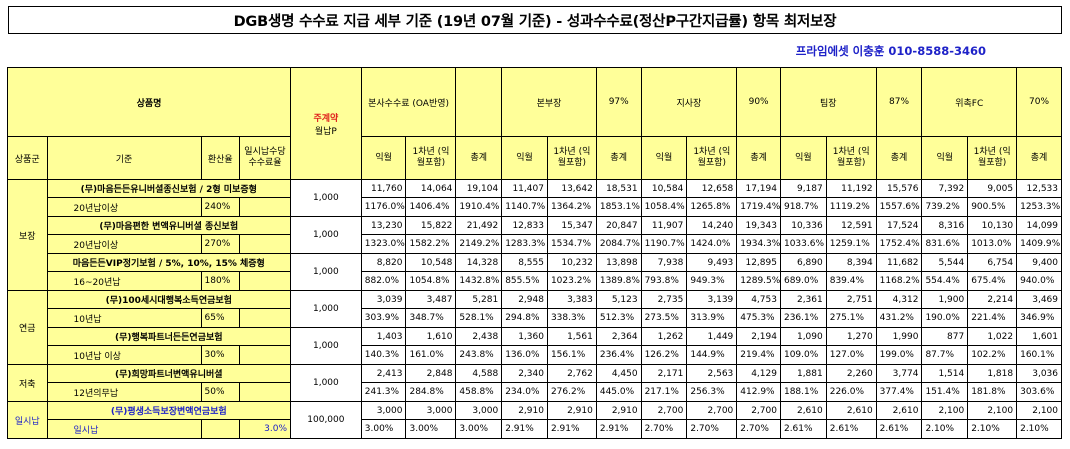 This screenshot has width=1070, height=449. I want to click on commission-amount: 1,900, so click(945, 299).